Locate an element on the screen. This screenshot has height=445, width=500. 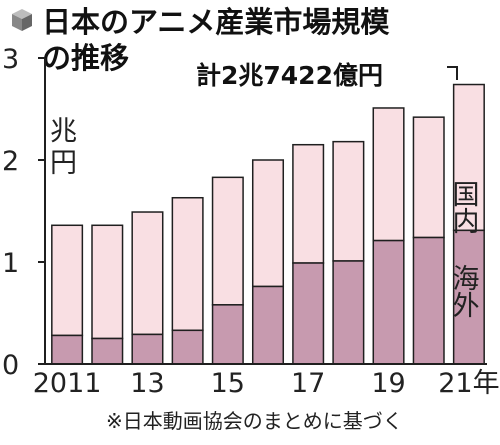
total-bracket is located at coordinates (452, 73).